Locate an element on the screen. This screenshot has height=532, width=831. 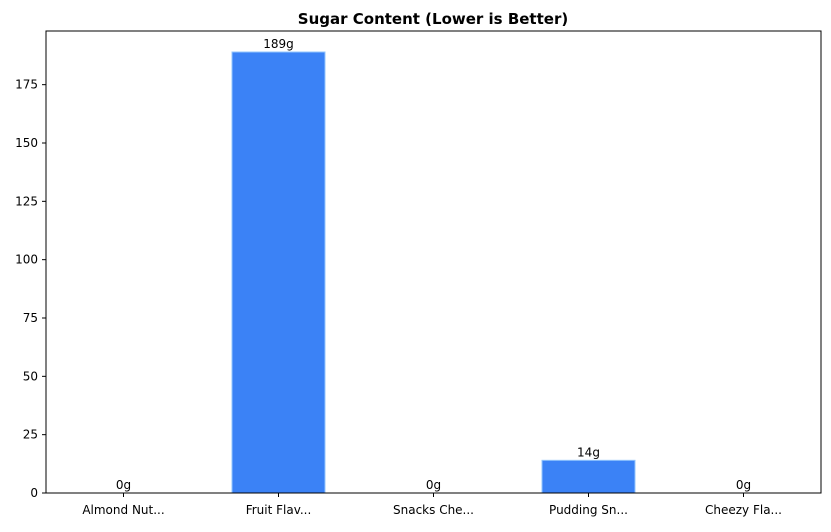
data-label-3: 0g is located at coordinates (433, 485).